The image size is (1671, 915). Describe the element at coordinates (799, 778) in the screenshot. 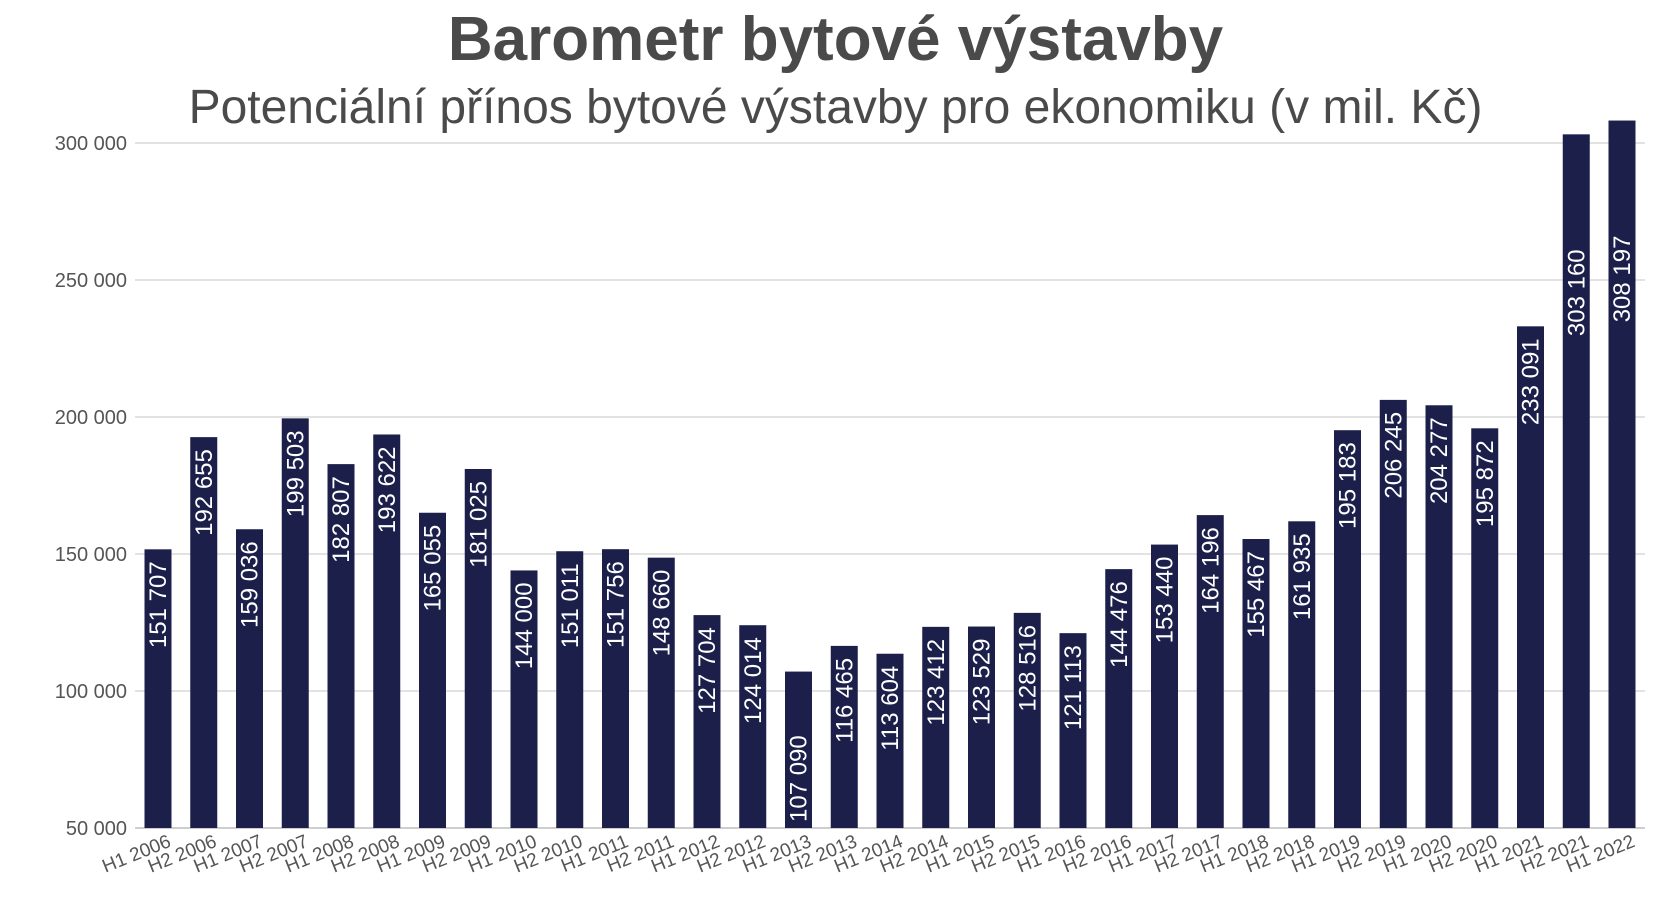

I see `bar-value-label: 107 090` at that location.